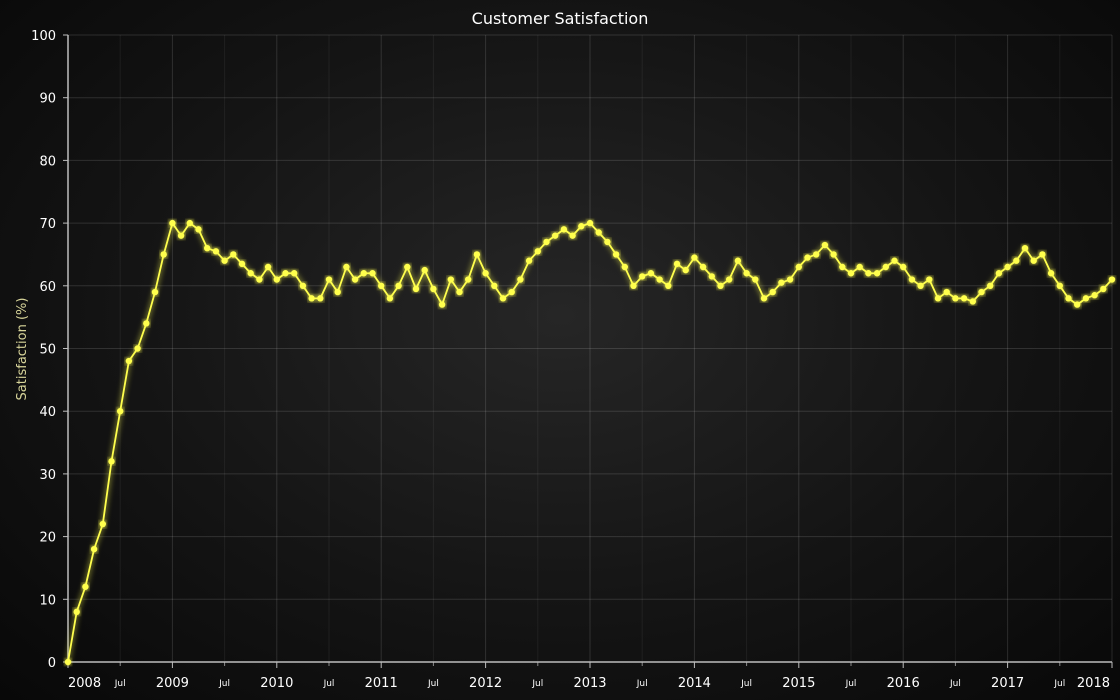  What do you see at coordinates (47, 287) in the screenshot?
I see `y-tick-label: 60` at bounding box center [47, 287].